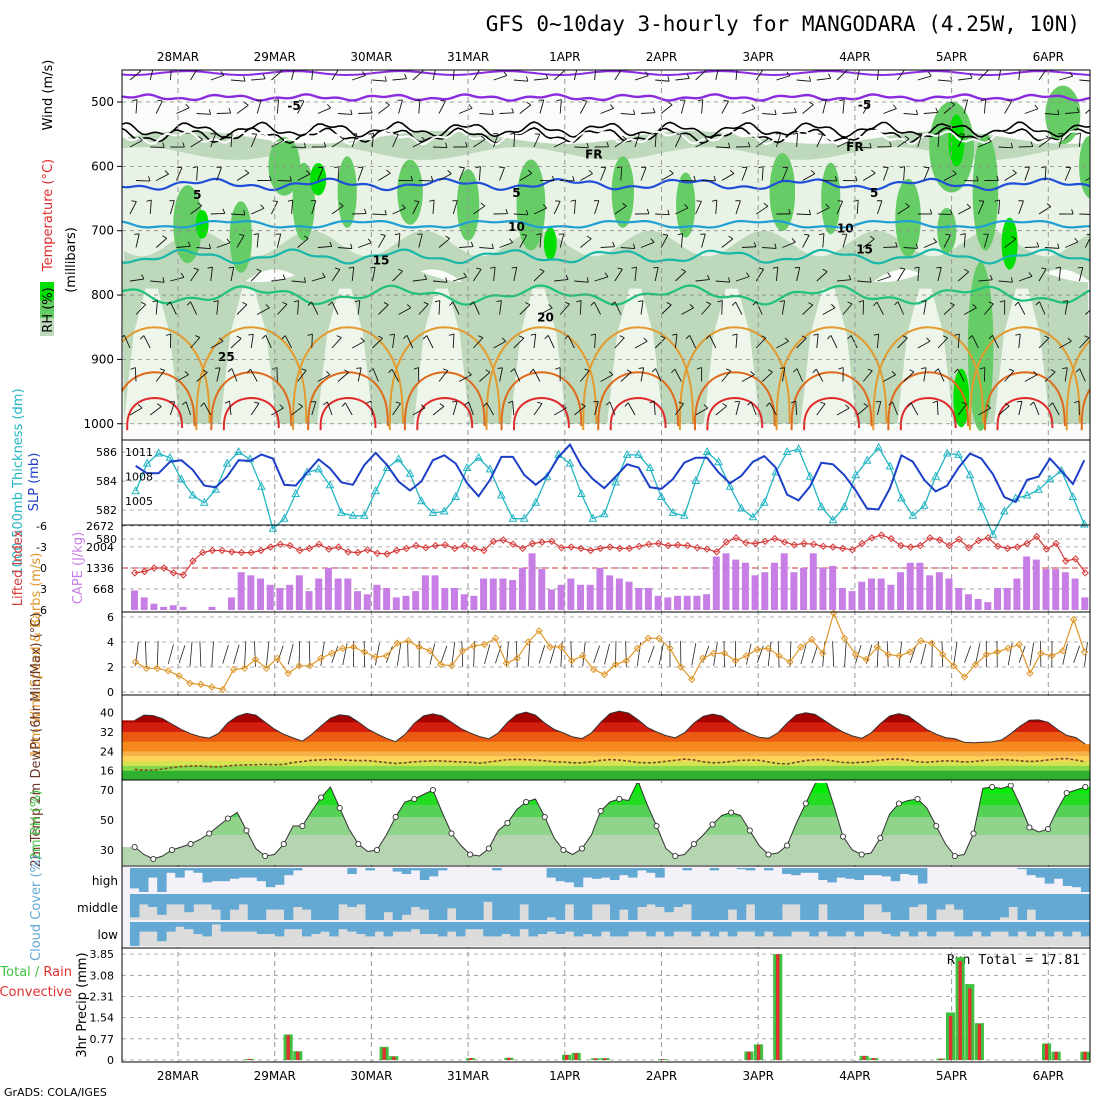 This screenshot has width=1100, height=1100. I want to click on temperature-tick-label: 40, so click(107, 713).